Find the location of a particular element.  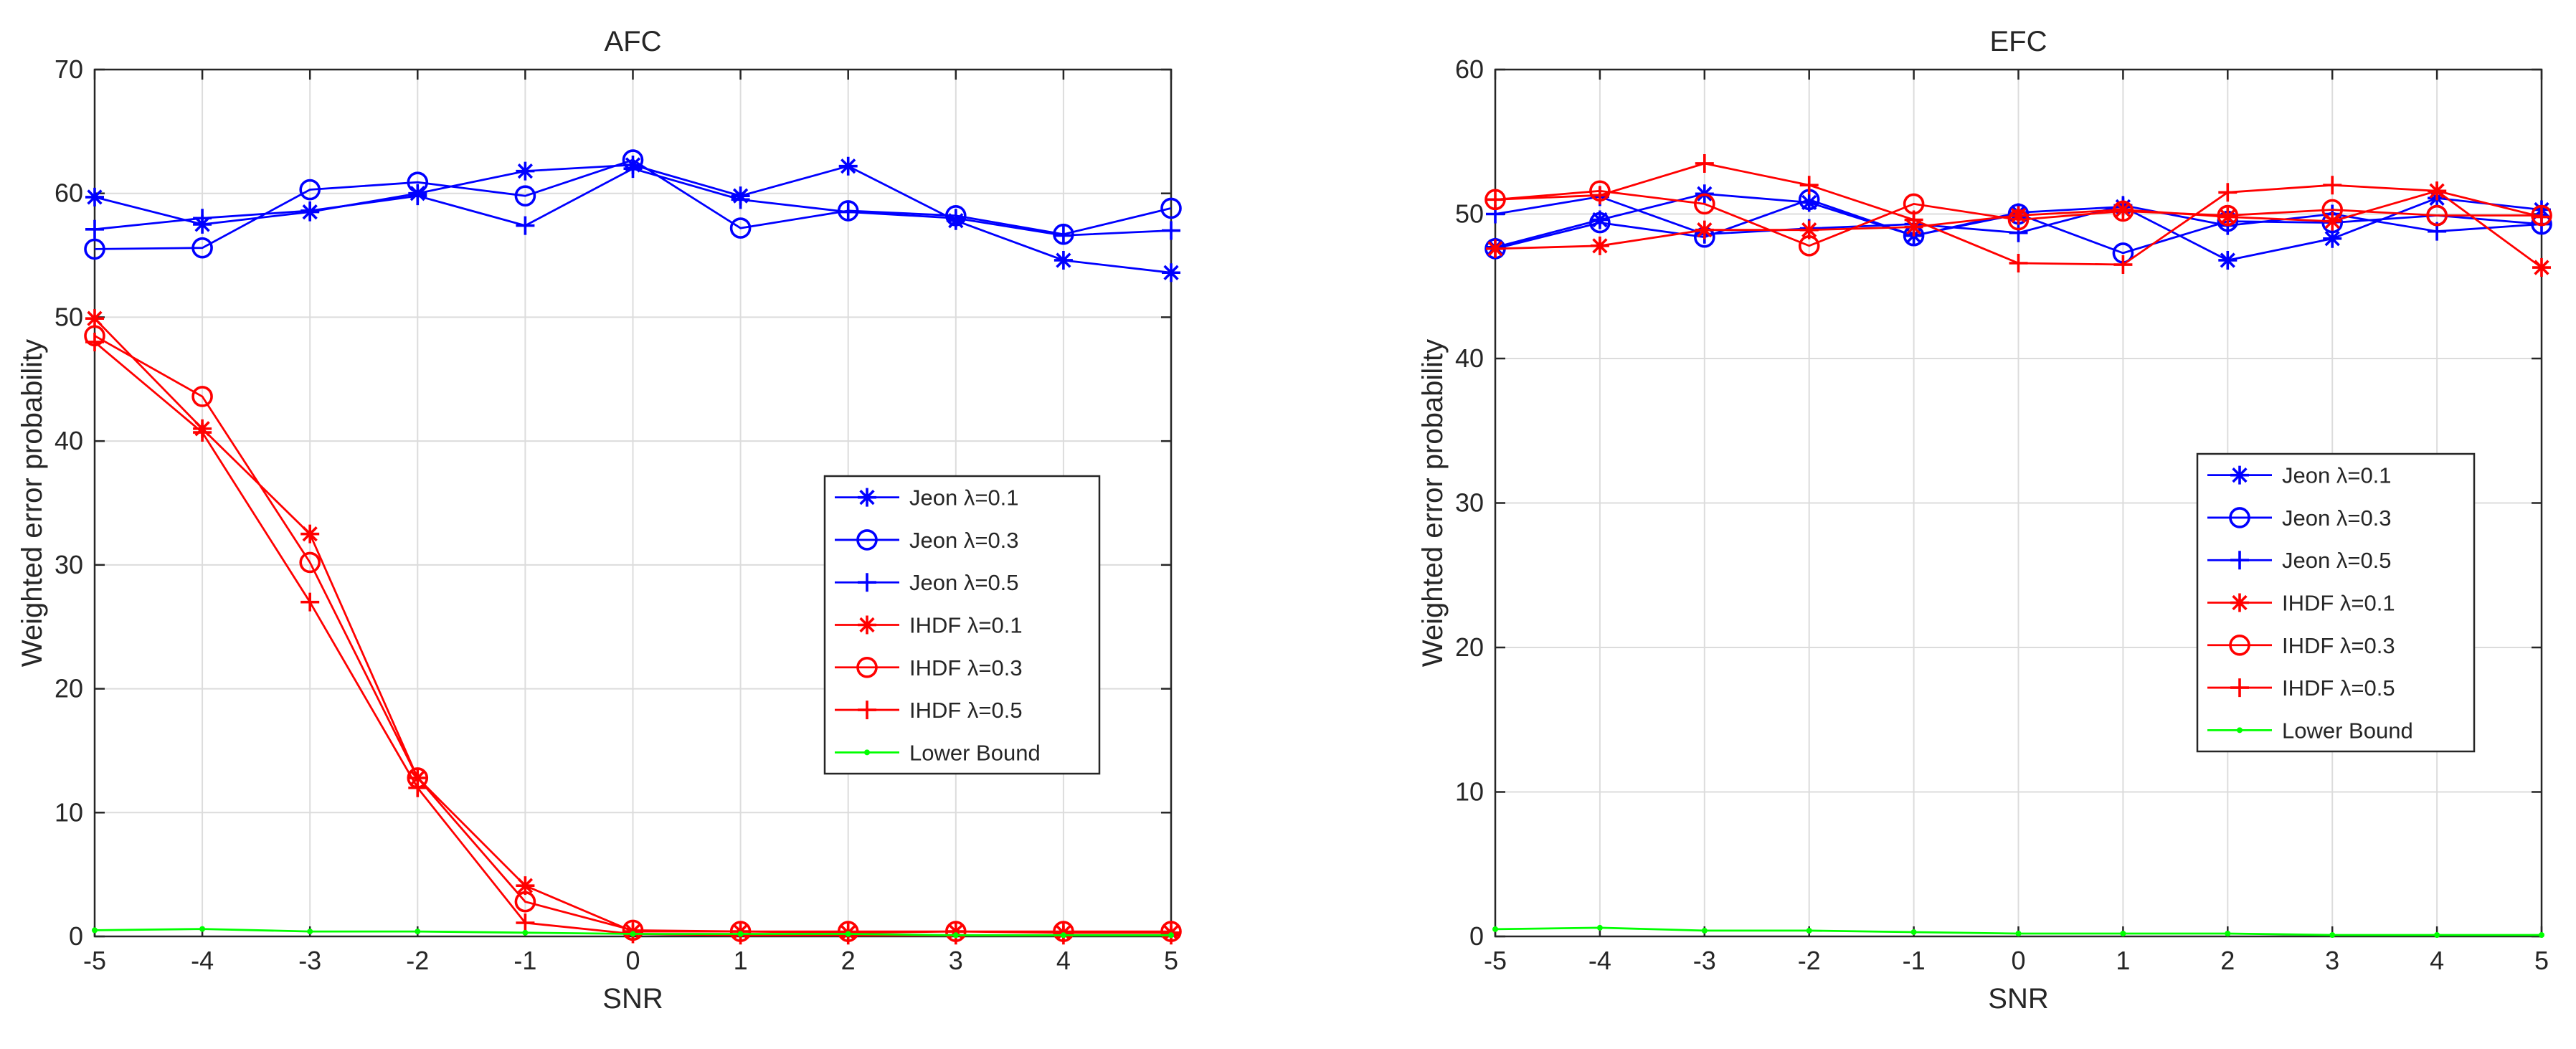

legend-item-ihdf-lambda-0-3: IHDF λ=0.3 is located at coordinates (2301, 645).